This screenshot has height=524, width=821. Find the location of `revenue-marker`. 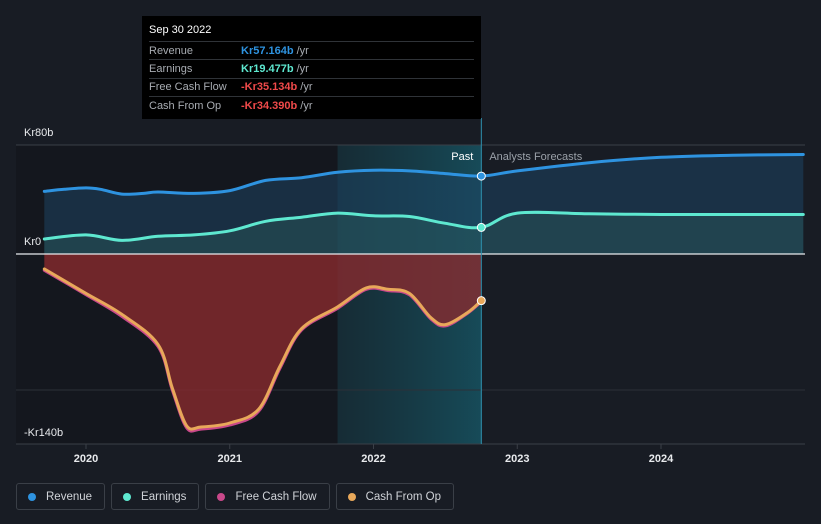

revenue-marker is located at coordinates (481, 176).